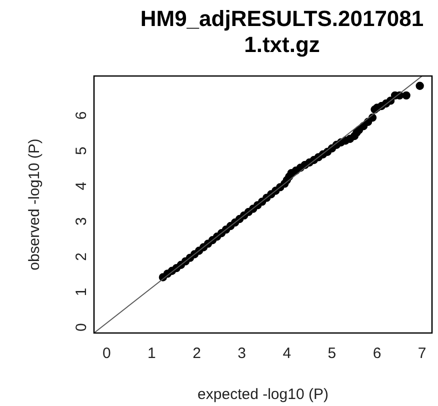 Image resolution: width=438 pixels, height=406 pixels. Describe the element at coordinates (196, 353) in the screenshot. I see `x-tick-label: 2` at that location.